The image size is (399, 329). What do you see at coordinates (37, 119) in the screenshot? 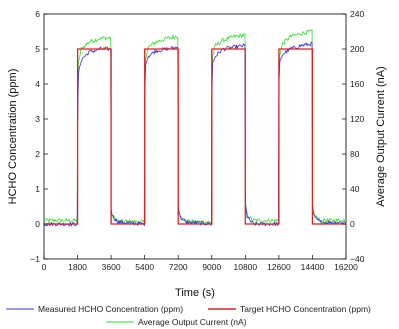
I see `y-tick-label-left: 3` at bounding box center [37, 119].